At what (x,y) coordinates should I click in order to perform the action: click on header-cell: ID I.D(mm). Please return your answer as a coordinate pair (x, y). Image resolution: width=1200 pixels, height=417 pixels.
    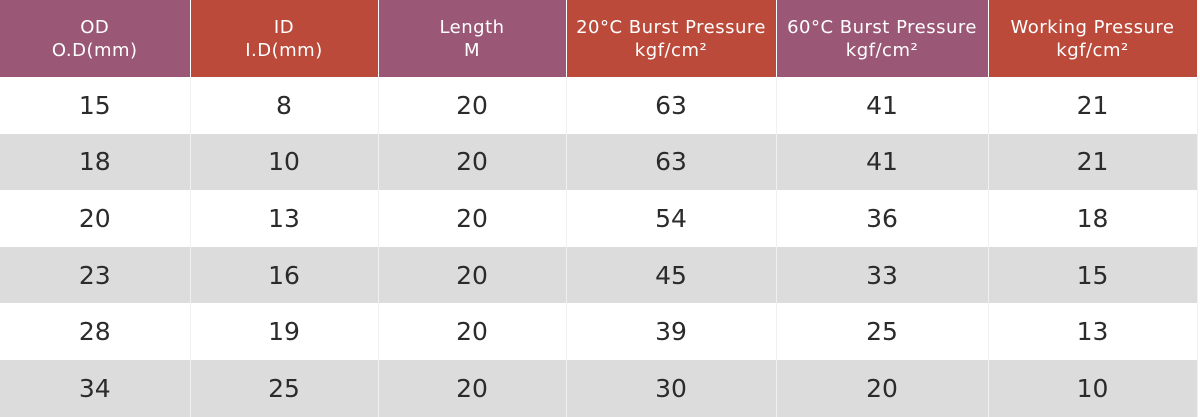
    Looking at the image, I should click on (284, 38).